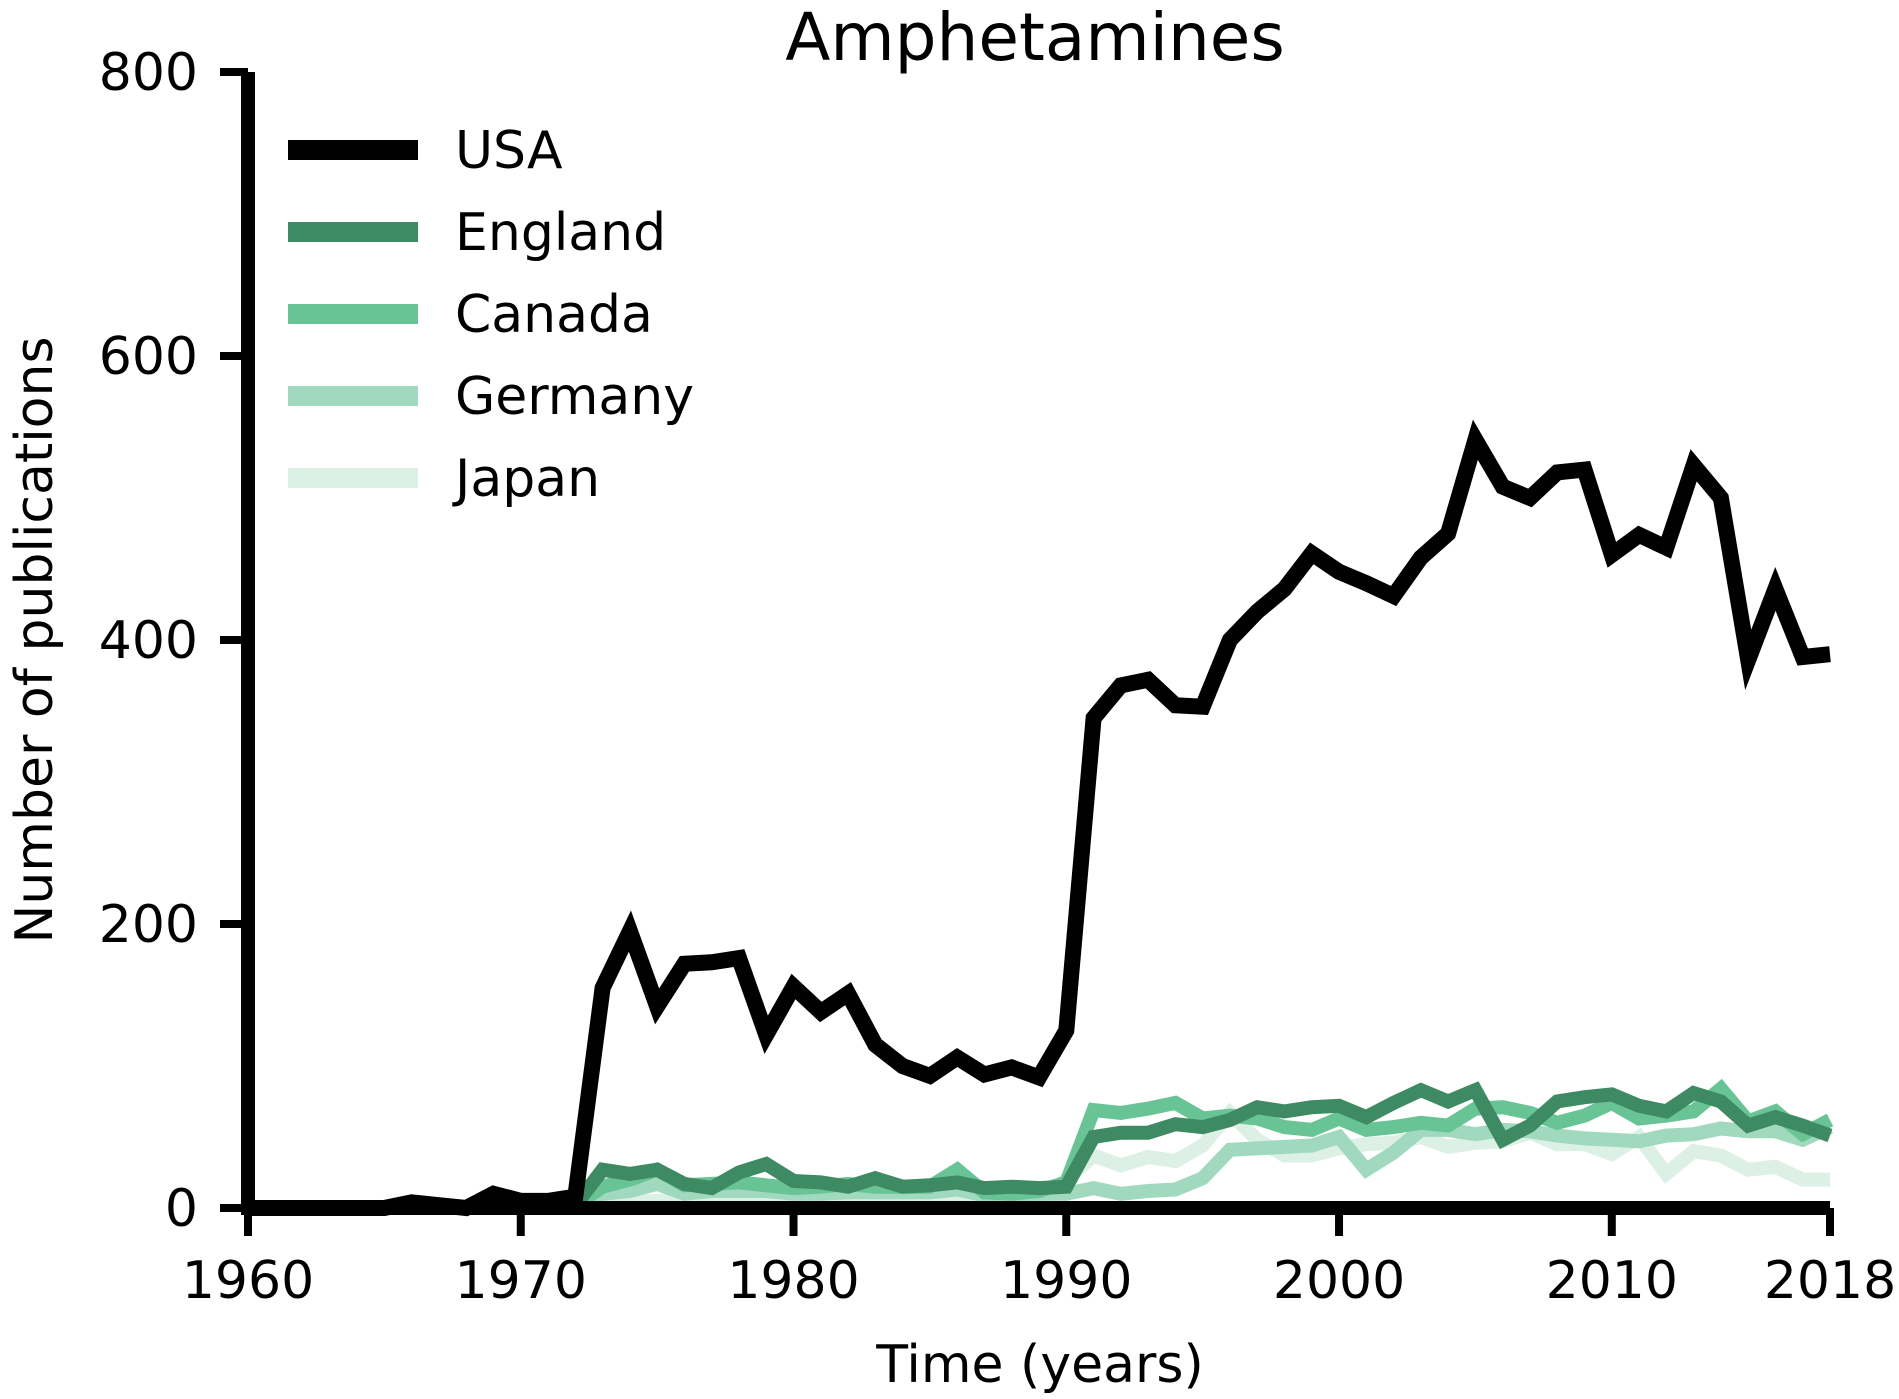 The height and width of the screenshot is (1399, 1899). Describe the element at coordinates (560, 233) in the screenshot. I see `legend-label-england: England` at that location.